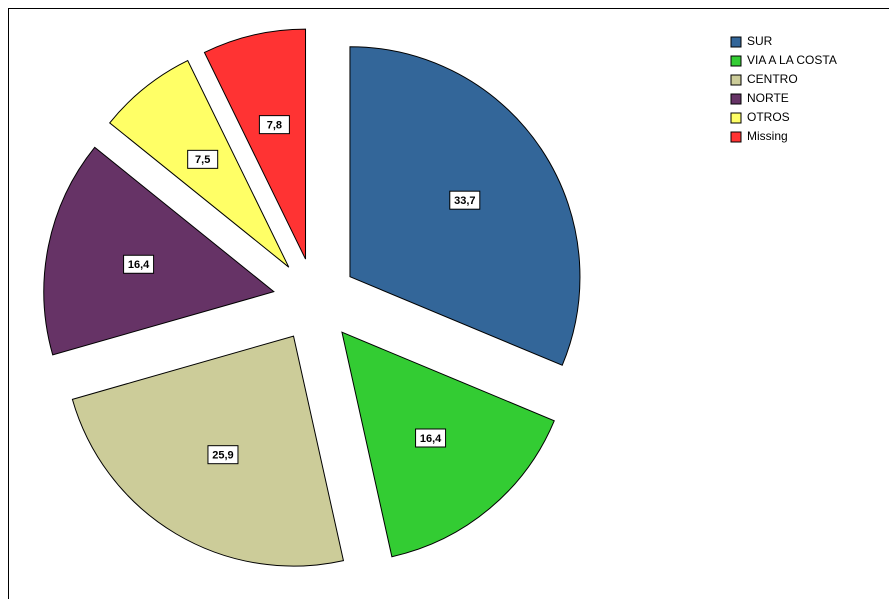 This screenshot has height=599, width=889. I want to click on legend-label: NORTE, so click(768, 98).